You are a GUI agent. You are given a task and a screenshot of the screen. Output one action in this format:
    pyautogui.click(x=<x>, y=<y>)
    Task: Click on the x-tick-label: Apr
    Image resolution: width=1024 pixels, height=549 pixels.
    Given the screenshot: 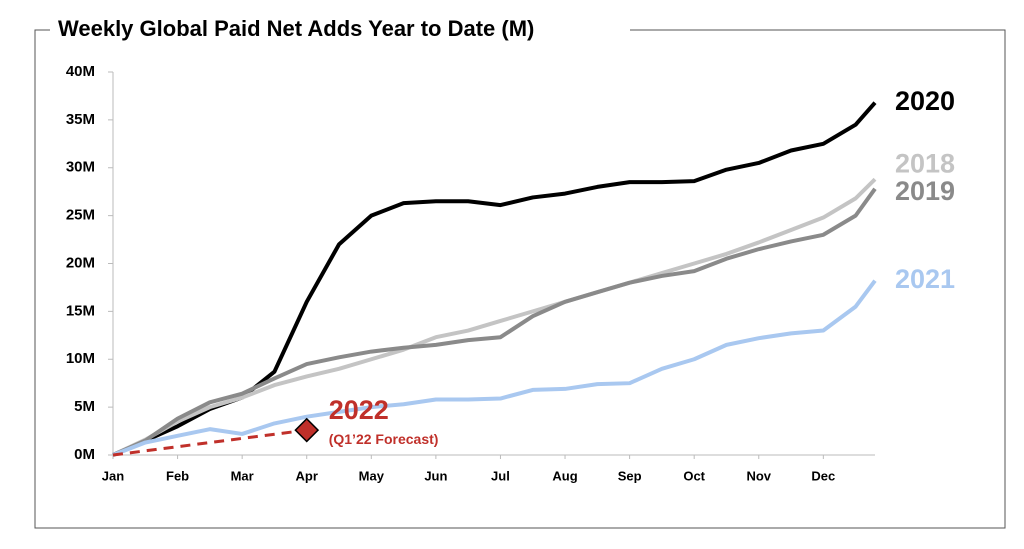 What is the action you would take?
    pyautogui.click(x=307, y=475)
    